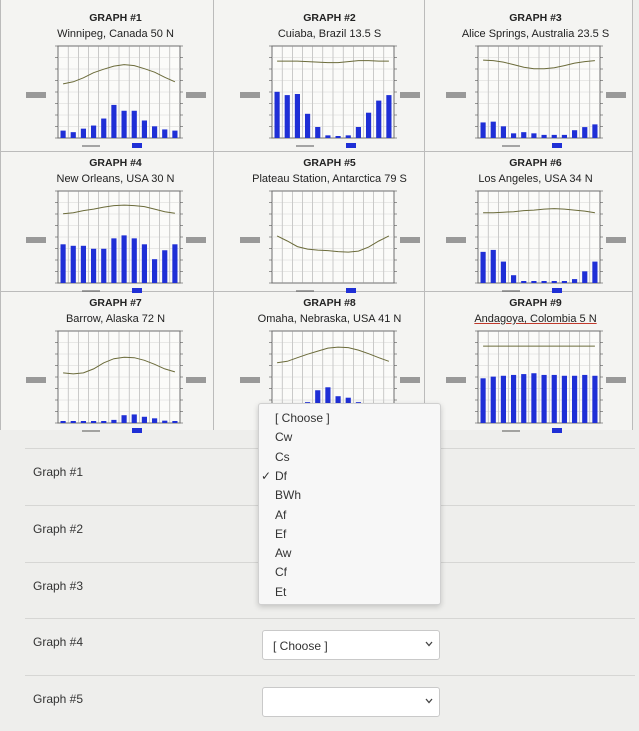  Describe the element at coordinates (349, 552) in the screenshot. I see `dropdown-option: Aw` at that location.